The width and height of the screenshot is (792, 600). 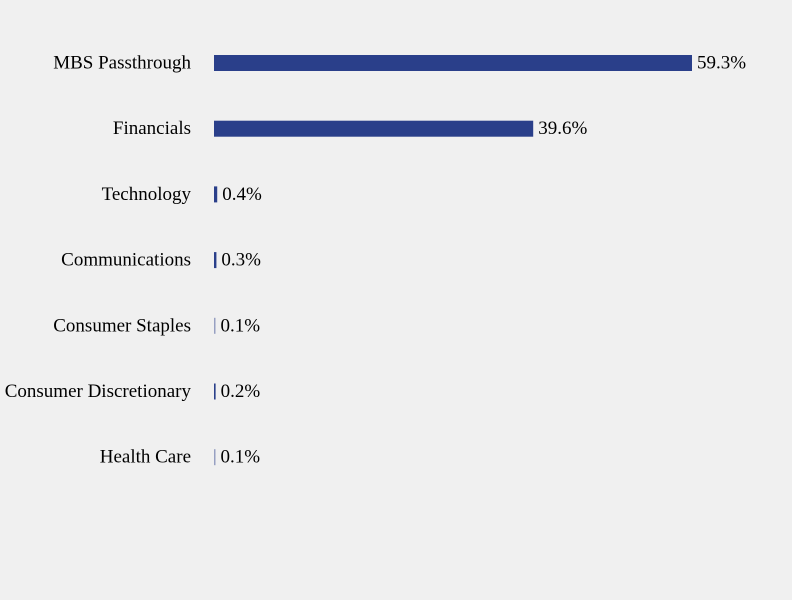 What do you see at coordinates (122, 63) in the screenshot?
I see `category-label: MBS Passthrough` at bounding box center [122, 63].